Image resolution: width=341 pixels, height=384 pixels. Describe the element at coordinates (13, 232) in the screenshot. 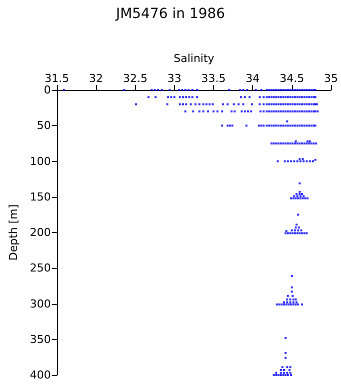

I see `y-axis-title: Depth [m]` at that location.